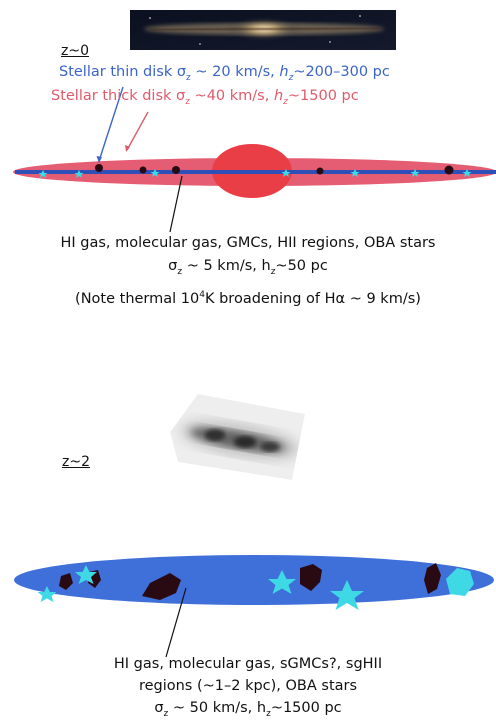  I want to click on bulge-ellipse, so click(252, 171).